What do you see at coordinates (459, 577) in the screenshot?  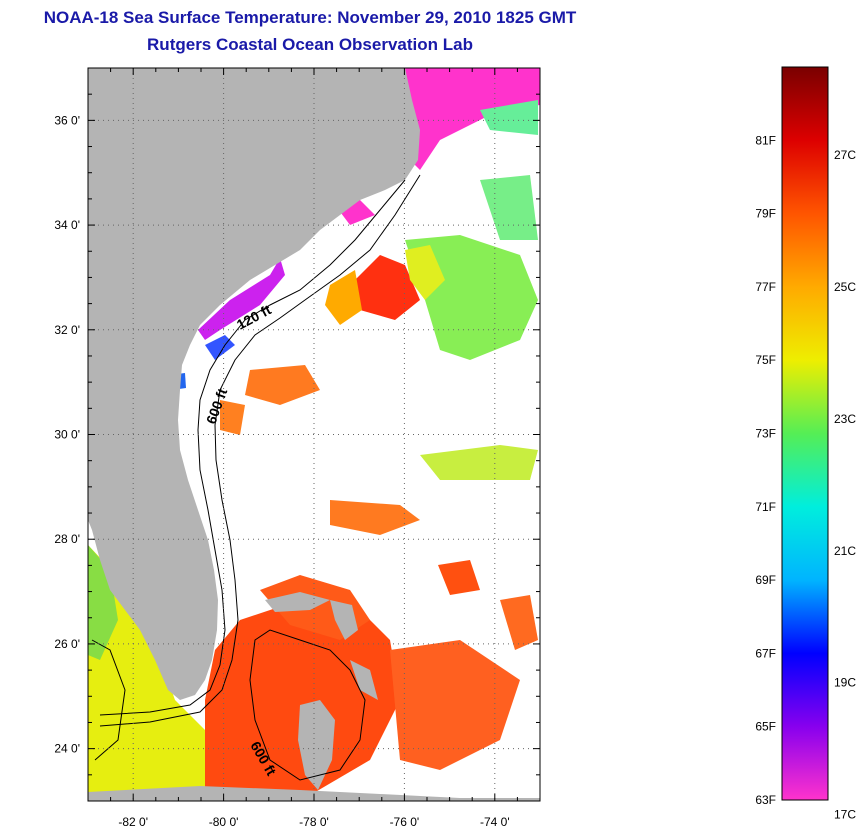 I see `gulfstream-mid-patch` at bounding box center [459, 577].